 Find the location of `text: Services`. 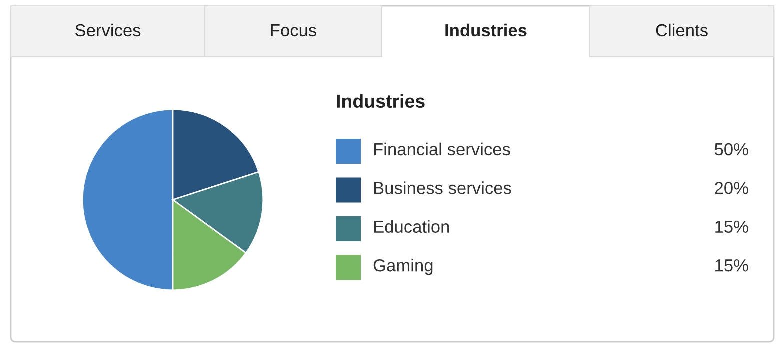

text: Services is located at coordinates (108, 30).